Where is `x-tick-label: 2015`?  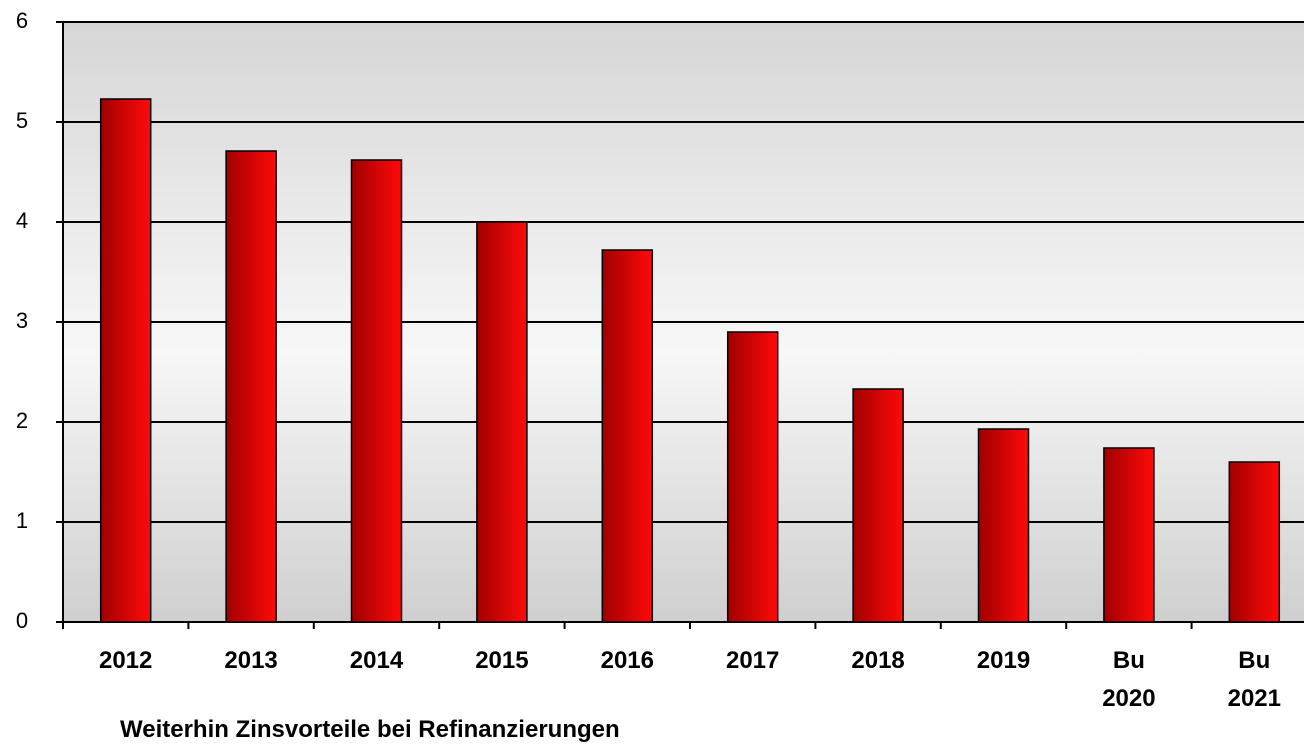
x-tick-label: 2015 is located at coordinates (502, 660).